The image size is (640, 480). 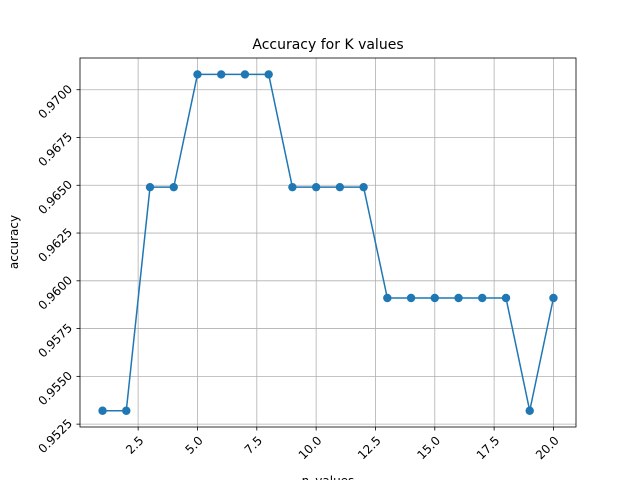 I want to click on x-tick-label: 7.5, so click(x=253, y=444).